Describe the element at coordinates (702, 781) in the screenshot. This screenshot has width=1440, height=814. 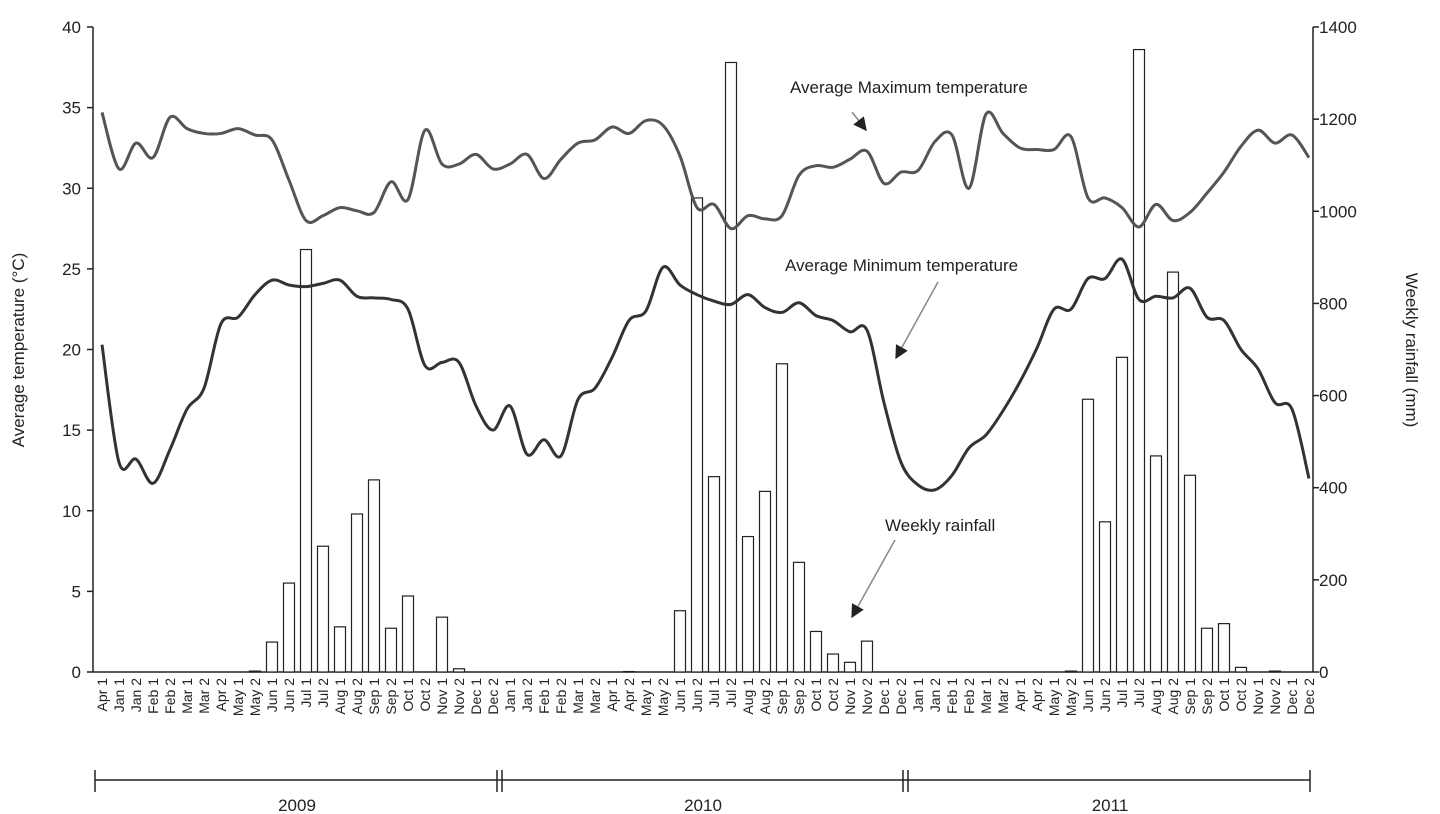
I see `year-bracket` at that location.